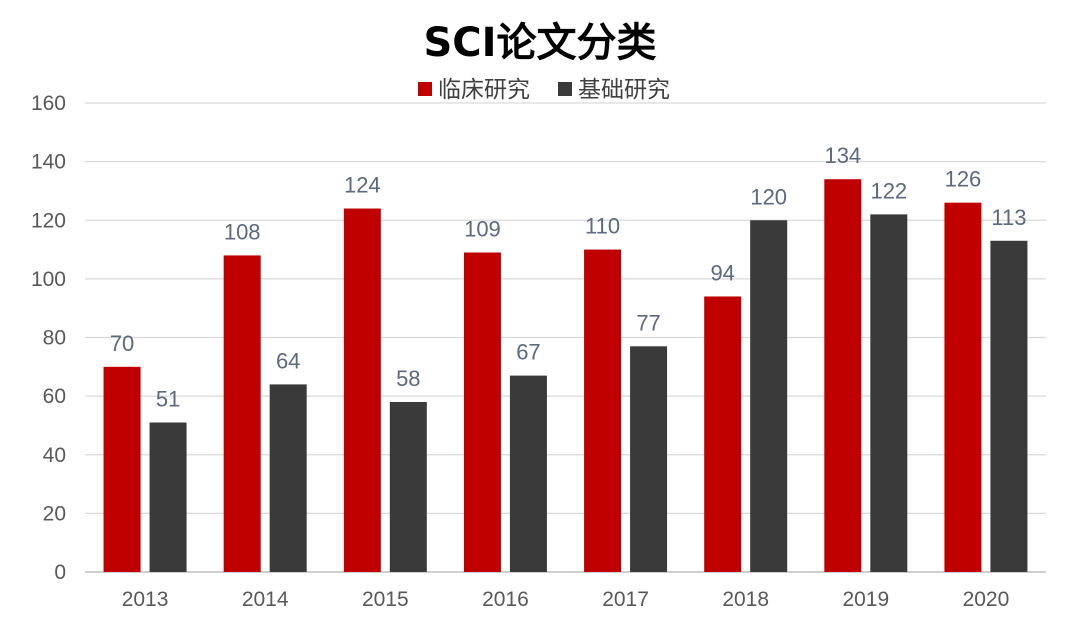 The image size is (1080, 630). I want to click on x-tick-label: 2015, so click(385, 599).